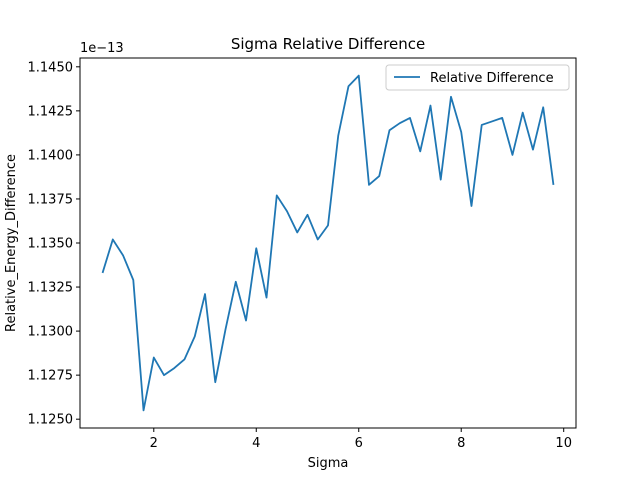 This screenshot has height=480, width=640. Describe the element at coordinates (154, 443) in the screenshot. I see `x-tick-label: 2` at that location.